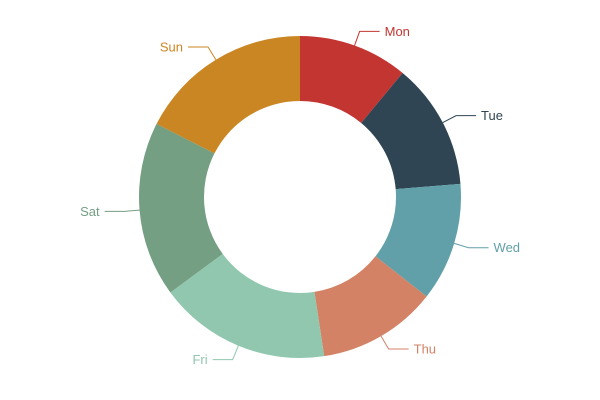  What do you see at coordinates (181, 208) in the screenshot?
I see `slice-sat` at bounding box center [181, 208].